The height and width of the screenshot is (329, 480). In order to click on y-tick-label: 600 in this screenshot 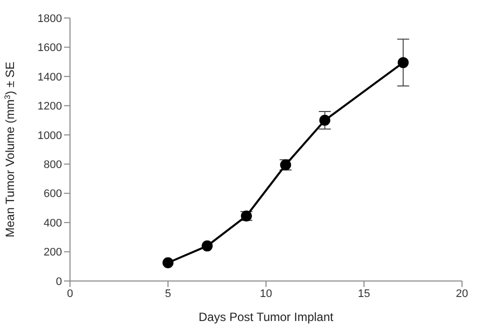, I will do `click(53, 194)`.